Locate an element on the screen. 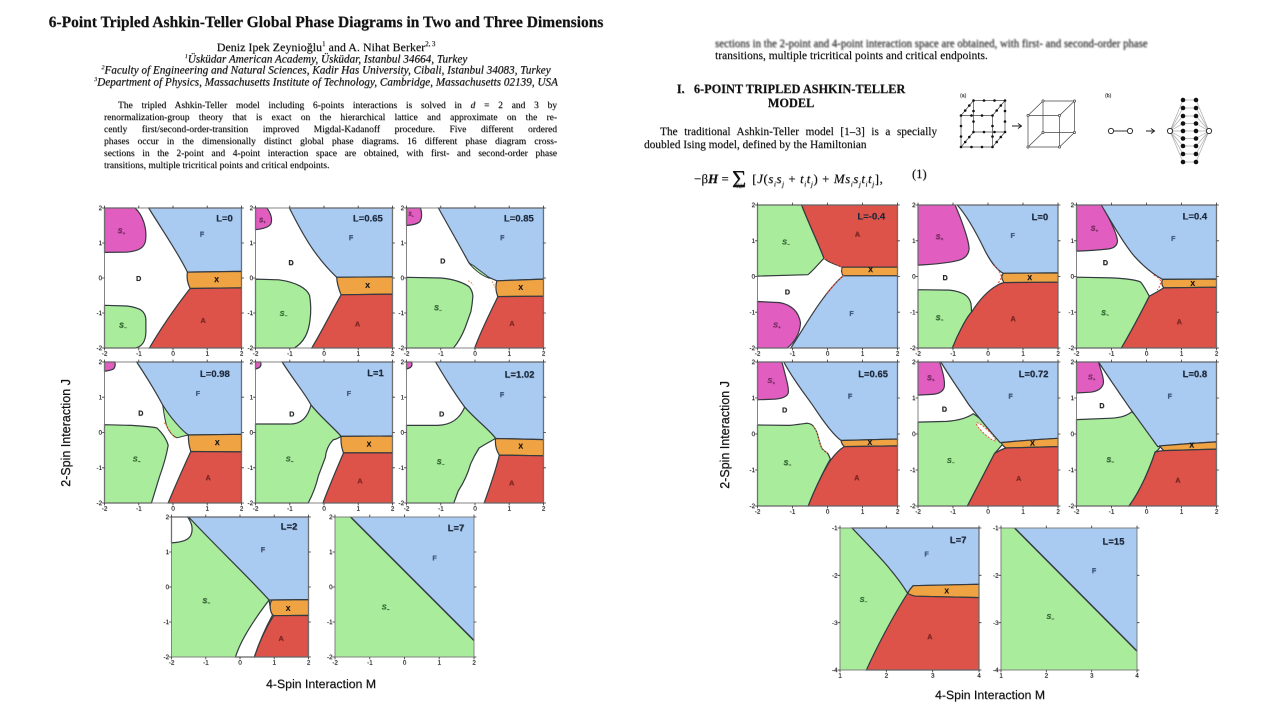 Image resolution: width=1280 pixels, height=706 pixels. svg-text: L=0 is located at coordinates (1039, 217).